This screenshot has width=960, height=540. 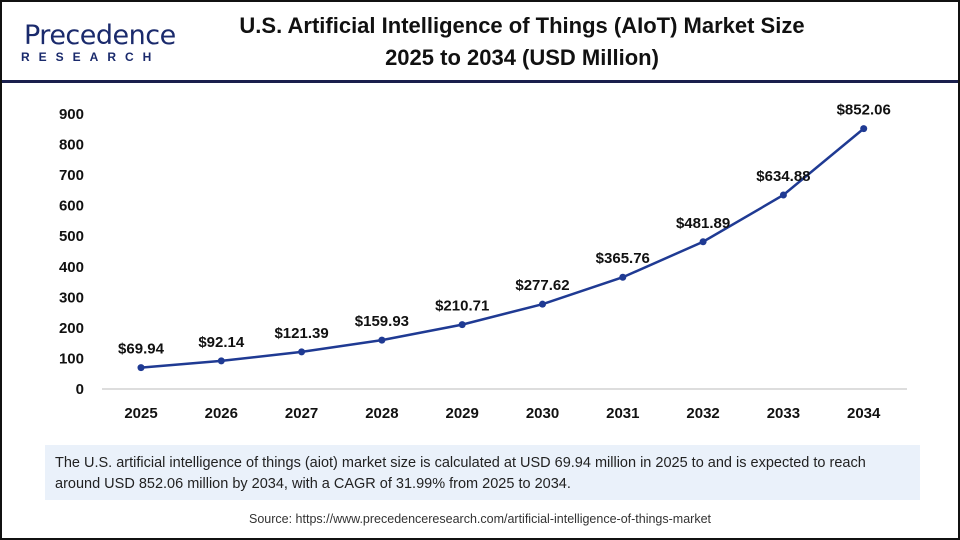 What do you see at coordinates (140, 413) in the screenshot?
I see `x-tick-label: 2025` at bounding box center [140, 413].